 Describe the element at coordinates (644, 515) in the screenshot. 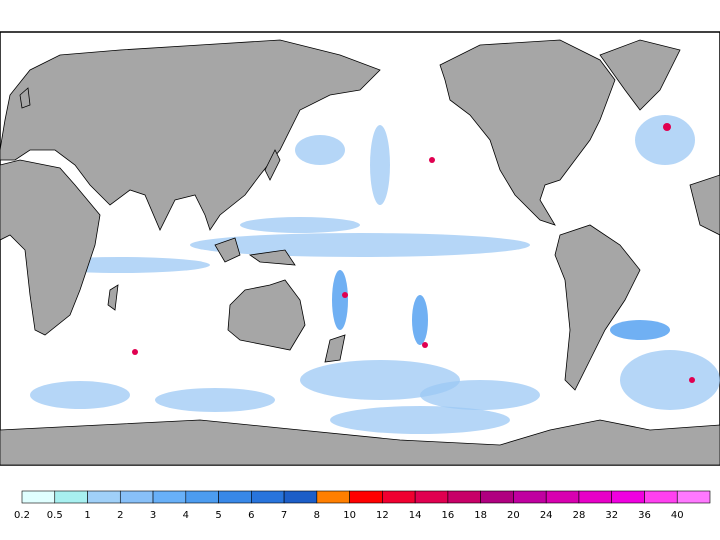

I see `colorbar-label: 36` at that location.